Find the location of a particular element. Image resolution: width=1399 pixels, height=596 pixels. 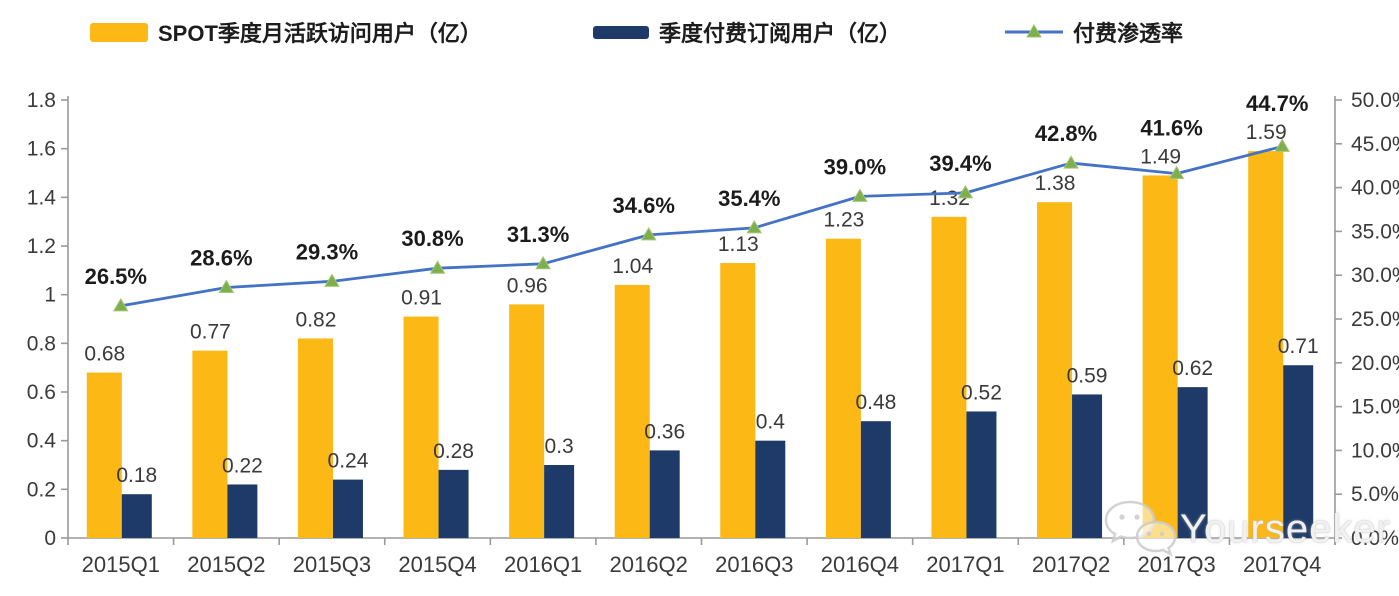

left-axis-tick-label: 1.4 is located at coordinates (42, 197).